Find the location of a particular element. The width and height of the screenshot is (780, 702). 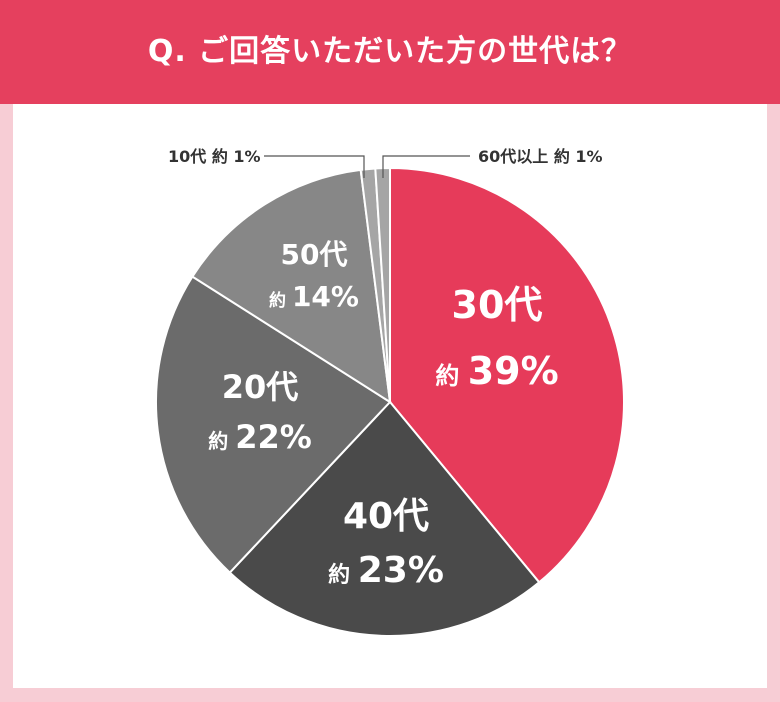

external-label-5: 10代 約 1% is located at coordinates (214, 156).